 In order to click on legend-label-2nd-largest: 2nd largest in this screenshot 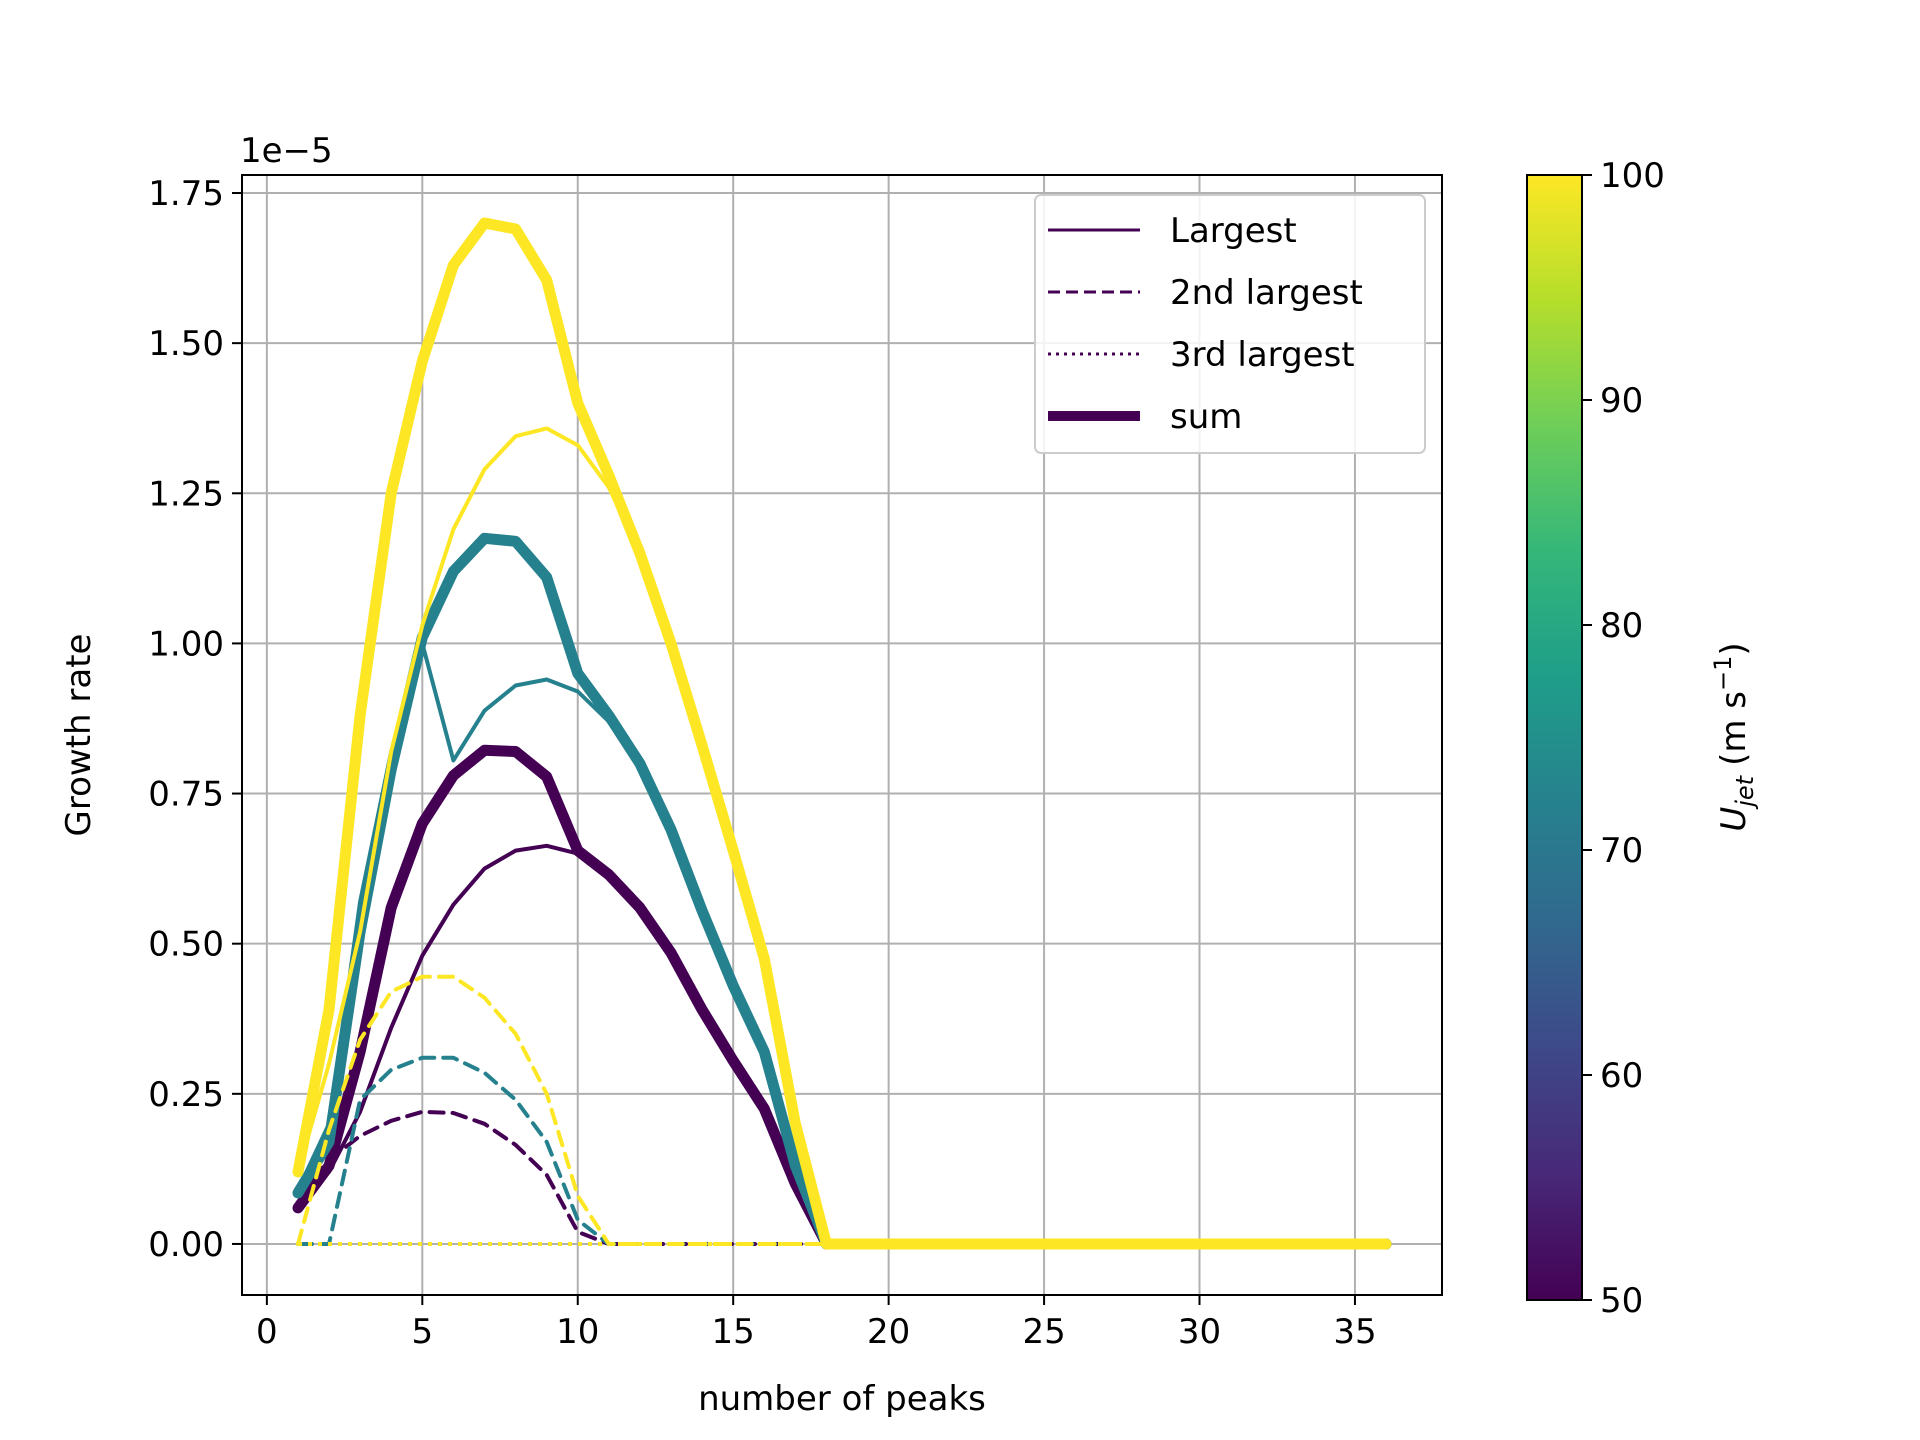, I will do `click(1266, 293)`.